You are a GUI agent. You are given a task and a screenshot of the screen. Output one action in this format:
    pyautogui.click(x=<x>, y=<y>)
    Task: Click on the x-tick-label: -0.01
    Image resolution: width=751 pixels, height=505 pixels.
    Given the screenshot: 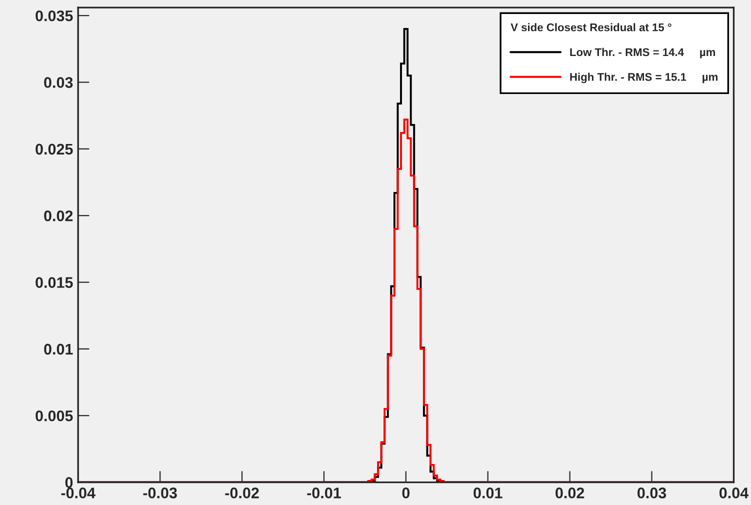 What is the action you would take?
    pyautogui.click(x=324, y=493)
    